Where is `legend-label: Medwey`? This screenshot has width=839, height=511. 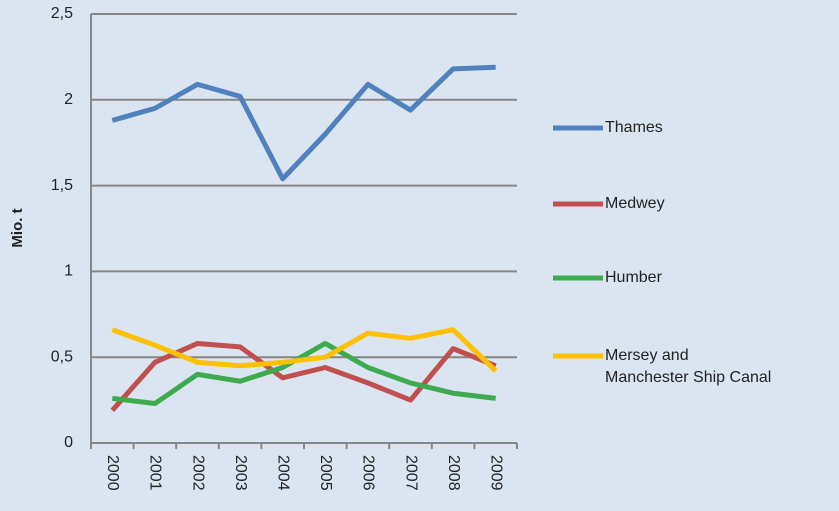 legend-label: Medwey is located at coordinates (635, 203).